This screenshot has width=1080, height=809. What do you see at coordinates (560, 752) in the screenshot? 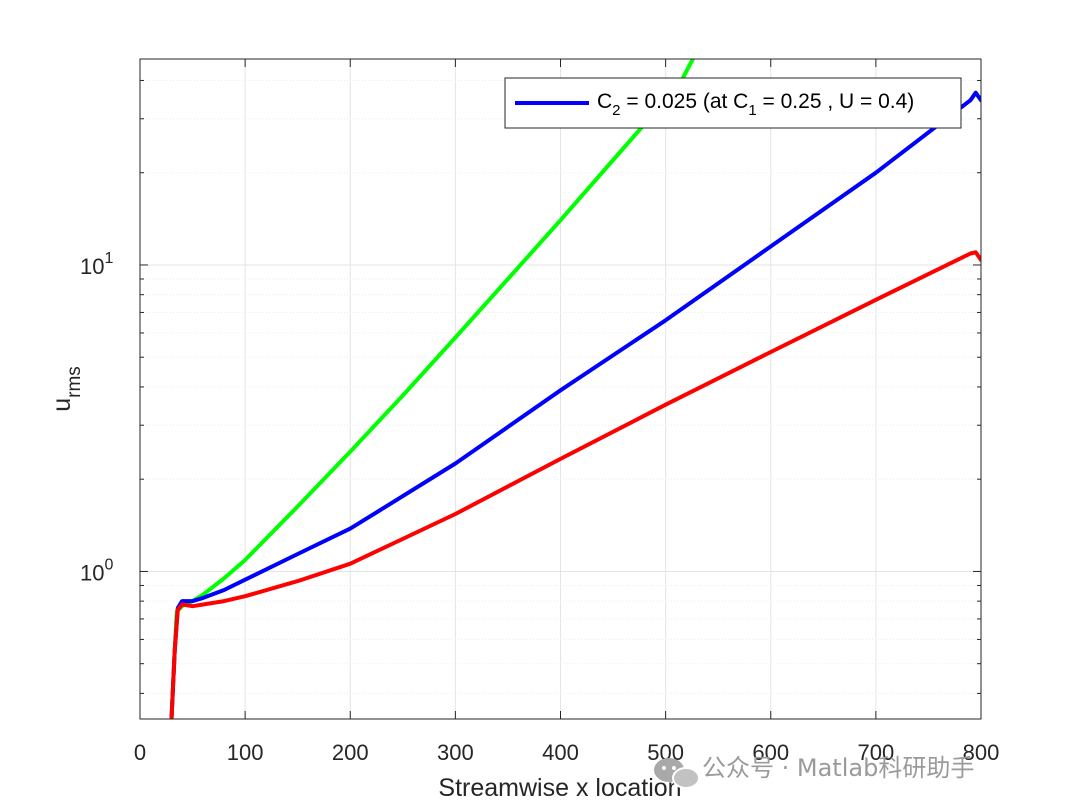
I see `x-tick-label: 400` at bounding box center [560, 752].